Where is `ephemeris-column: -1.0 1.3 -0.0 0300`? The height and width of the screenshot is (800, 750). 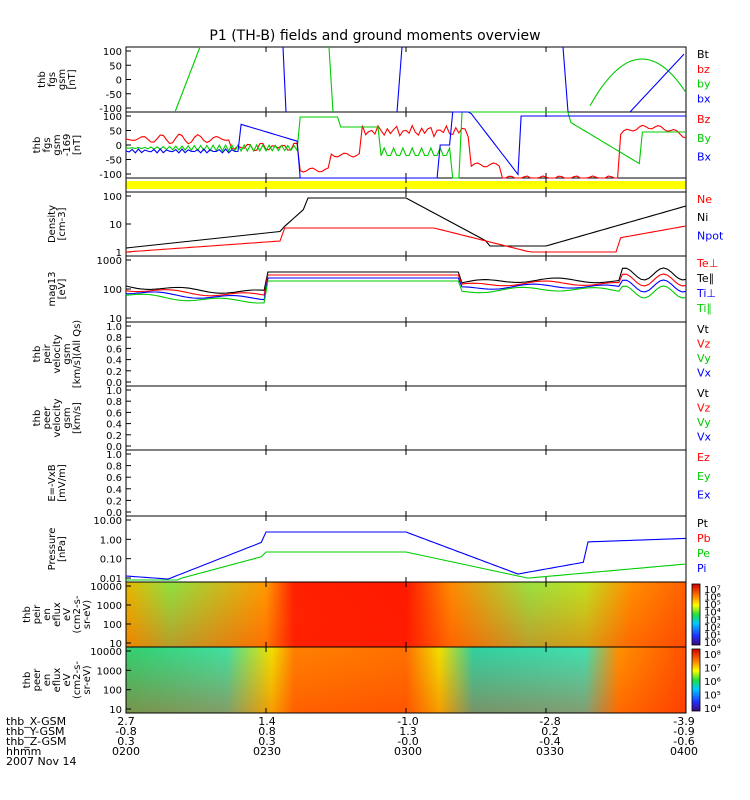
ephemeris-column: -1.0 1.3 -0.0 0300 is located at coordinates (408, 736).